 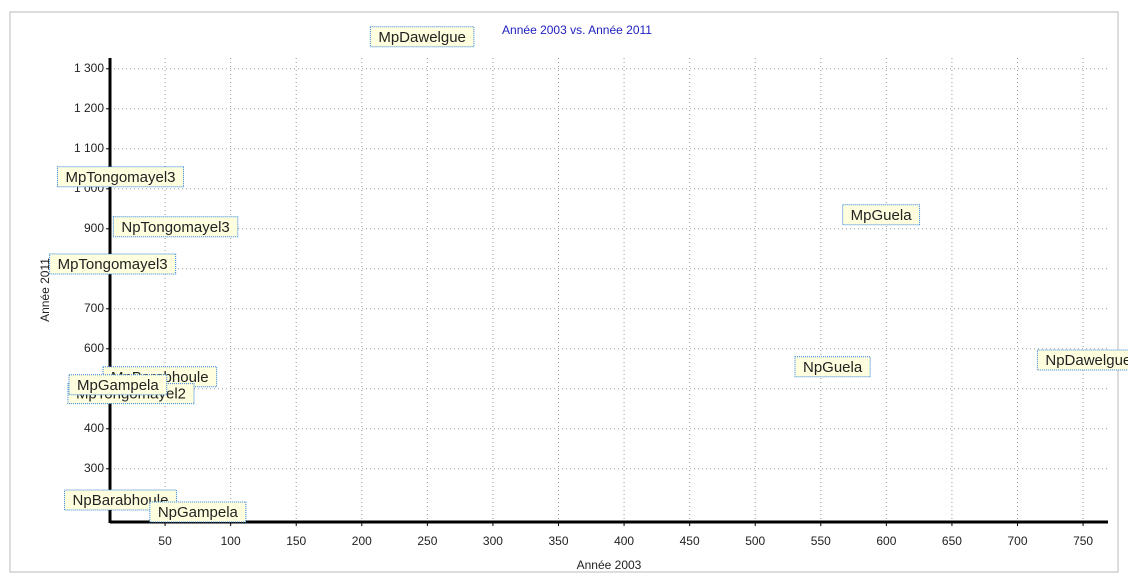 I want to click on point-label: NpDawelgue, so click(x=1082, y=360).